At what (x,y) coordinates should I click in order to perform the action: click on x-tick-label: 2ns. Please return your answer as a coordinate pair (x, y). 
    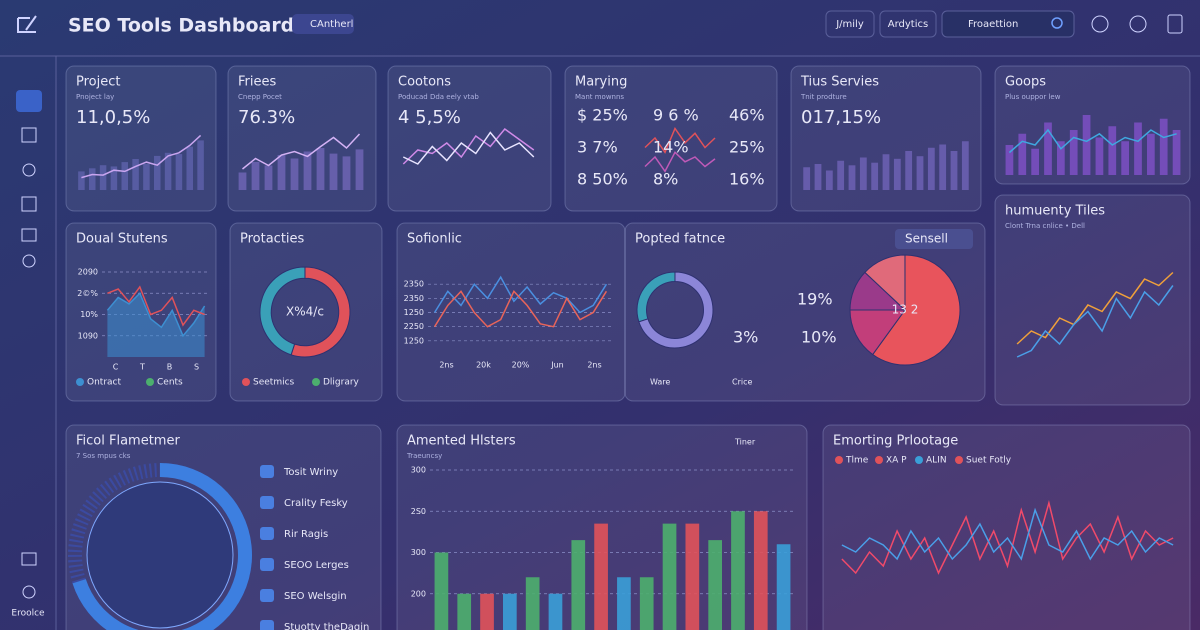
    Looking at the image, I should click on (594, 365).